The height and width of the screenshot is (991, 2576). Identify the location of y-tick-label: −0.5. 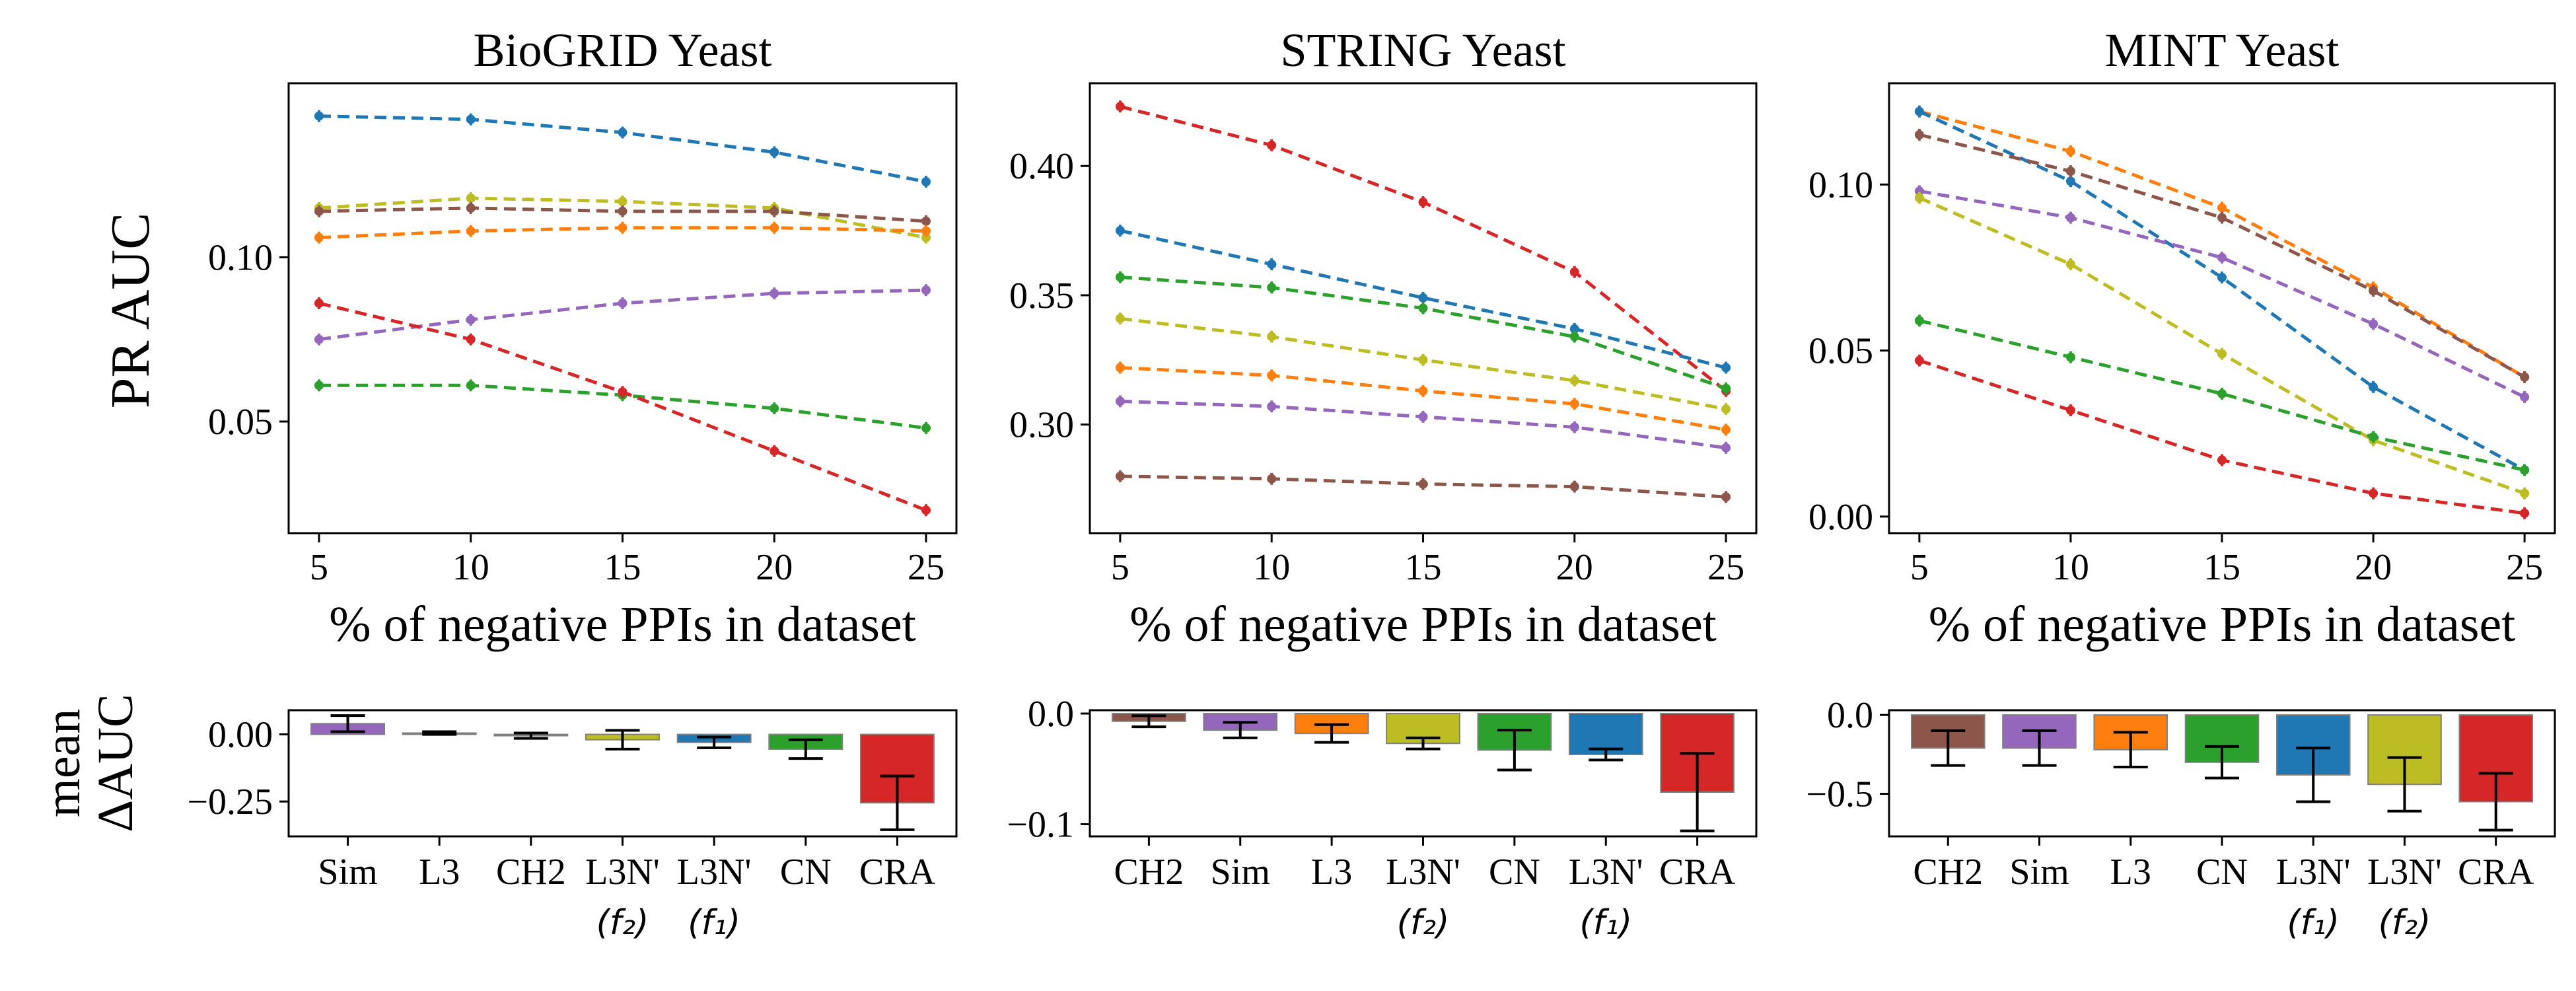
(1840, 794).